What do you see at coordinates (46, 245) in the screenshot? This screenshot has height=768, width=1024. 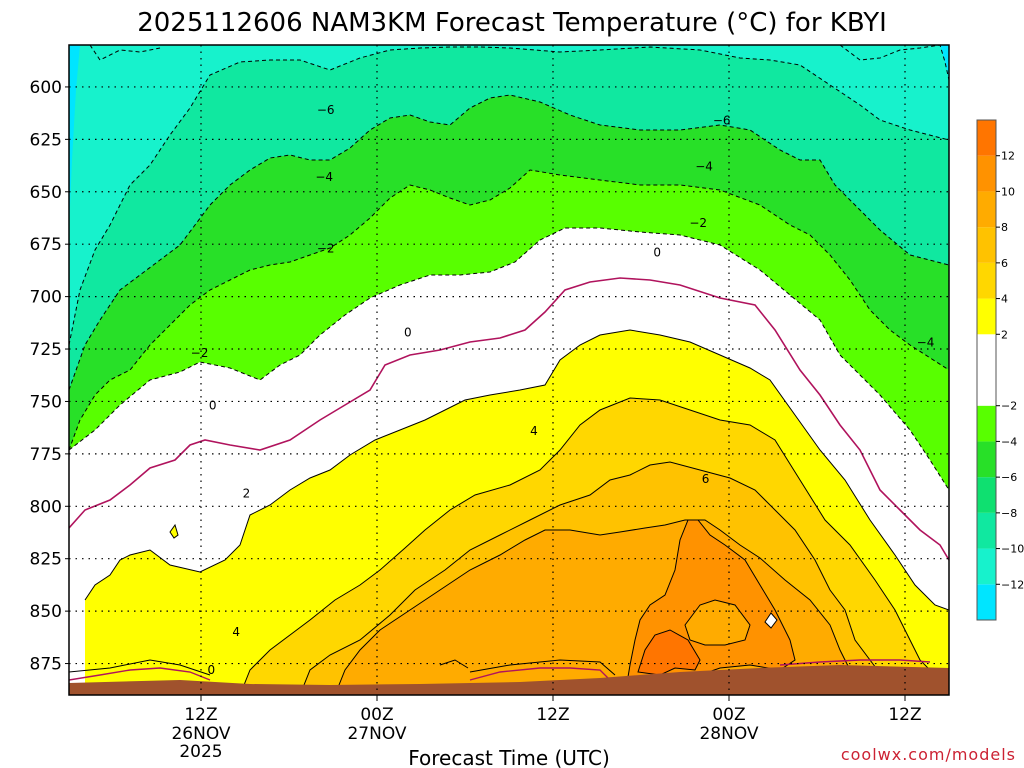 I see `y-tick-label: 675` at bounding box center [46, 245].